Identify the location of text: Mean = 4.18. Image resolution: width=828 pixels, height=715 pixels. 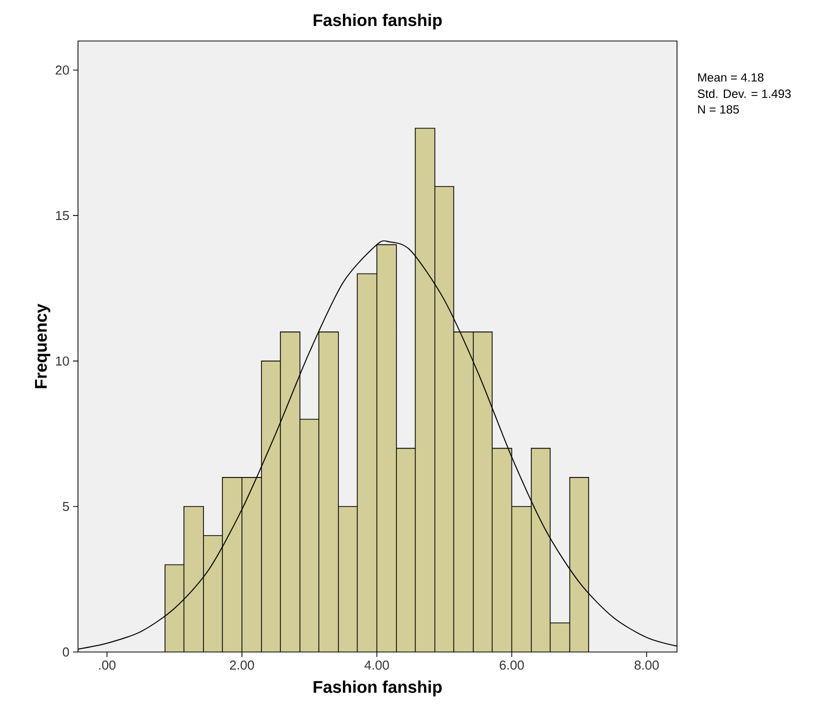
(731, 77).